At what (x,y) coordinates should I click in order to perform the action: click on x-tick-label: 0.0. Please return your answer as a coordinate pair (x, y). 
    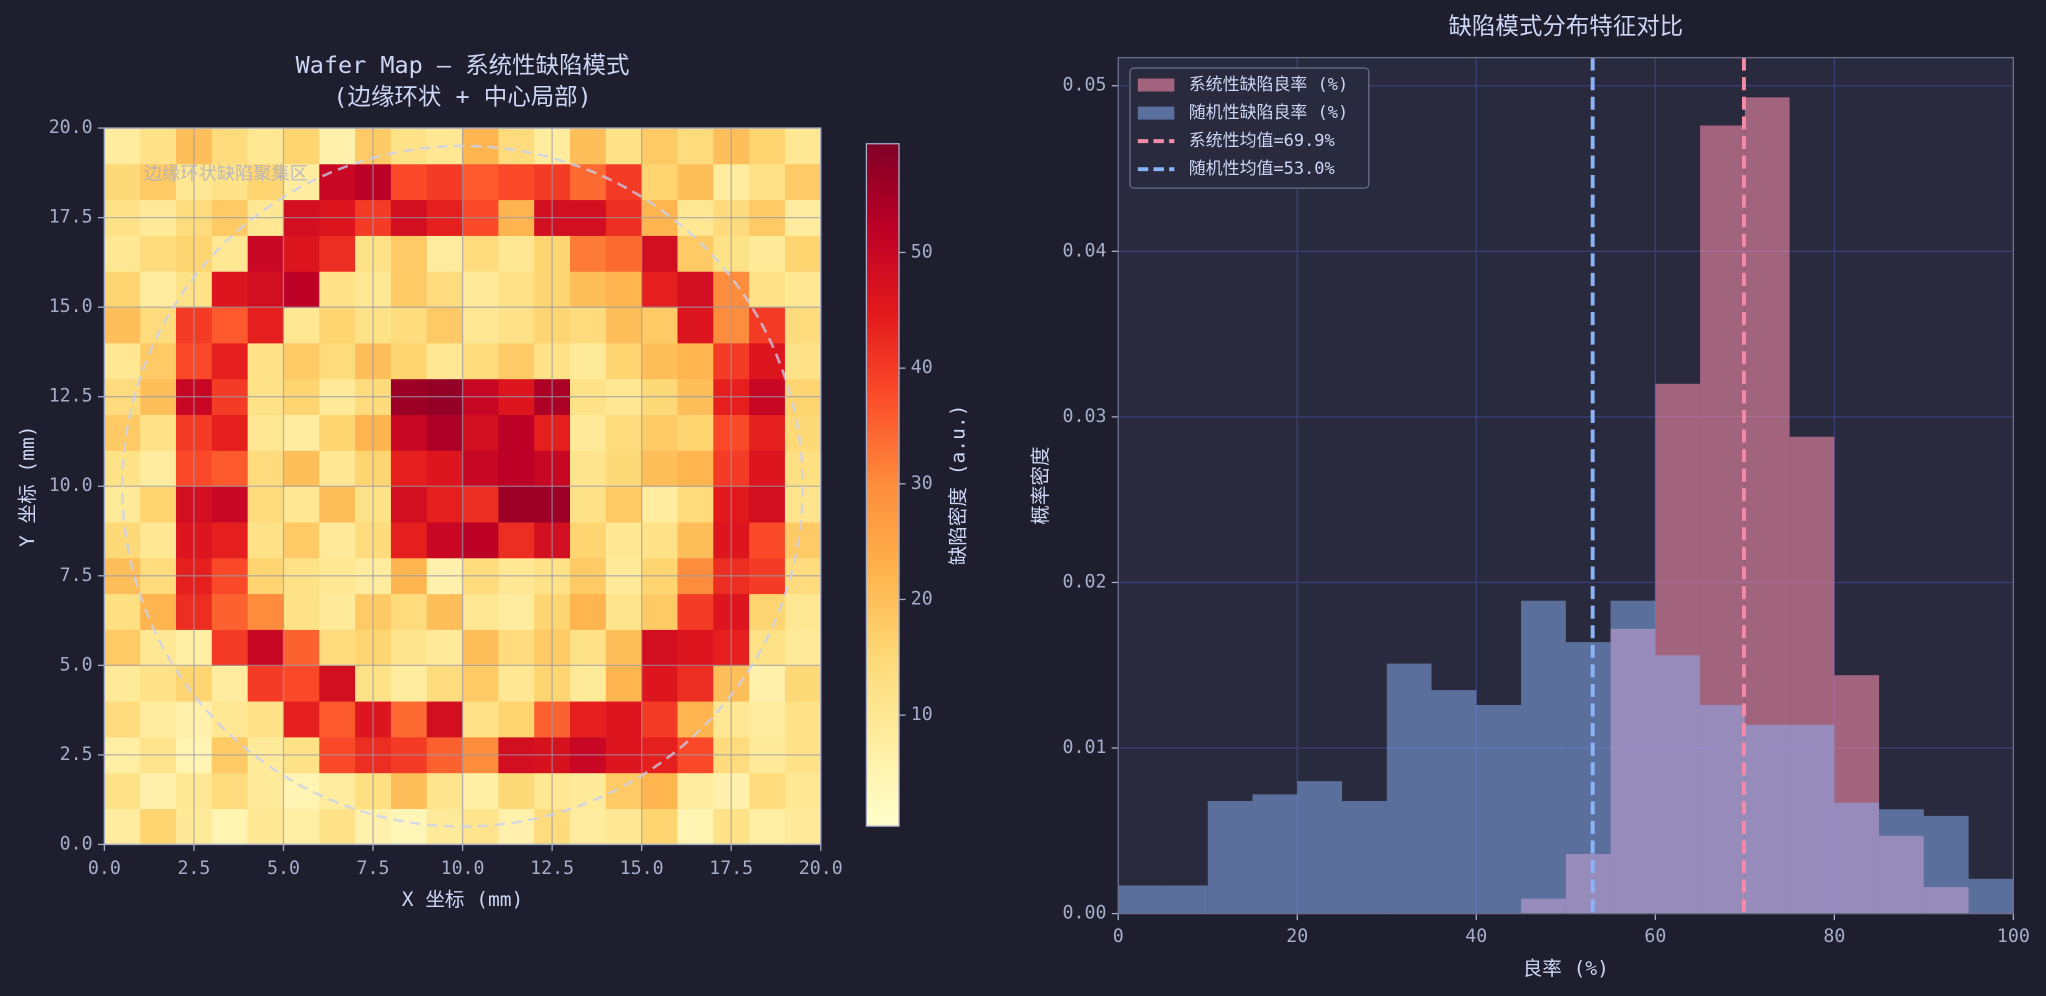
    Looking at the image, I should click on (104, 868).